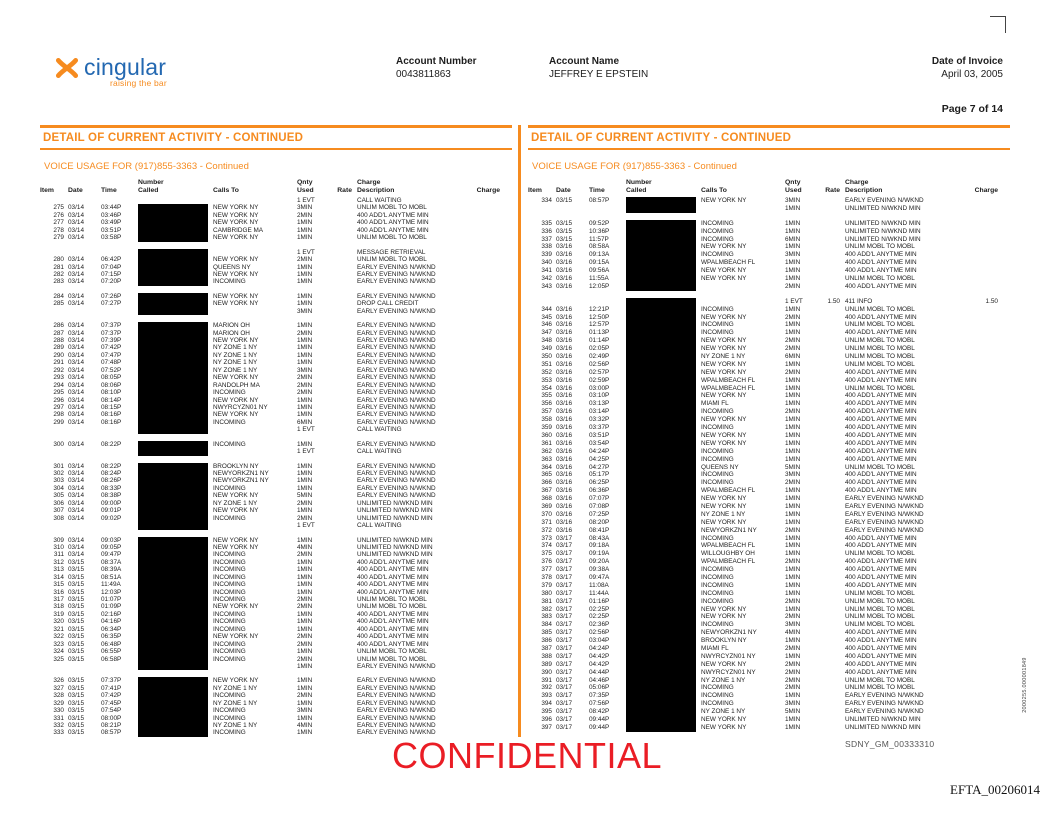  I want to click on call-time: 04:44P, so click(599, 672).